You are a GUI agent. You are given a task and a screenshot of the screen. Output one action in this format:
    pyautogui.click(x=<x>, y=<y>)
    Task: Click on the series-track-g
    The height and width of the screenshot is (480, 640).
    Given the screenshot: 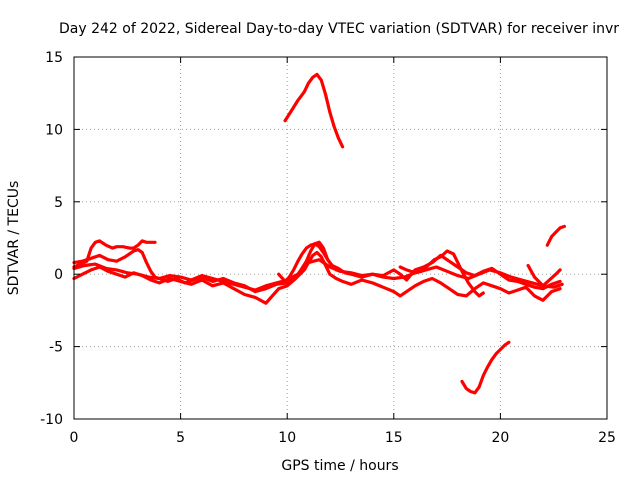 What is the action you would take?
    pyautogui.click(x=544, y=275)
    